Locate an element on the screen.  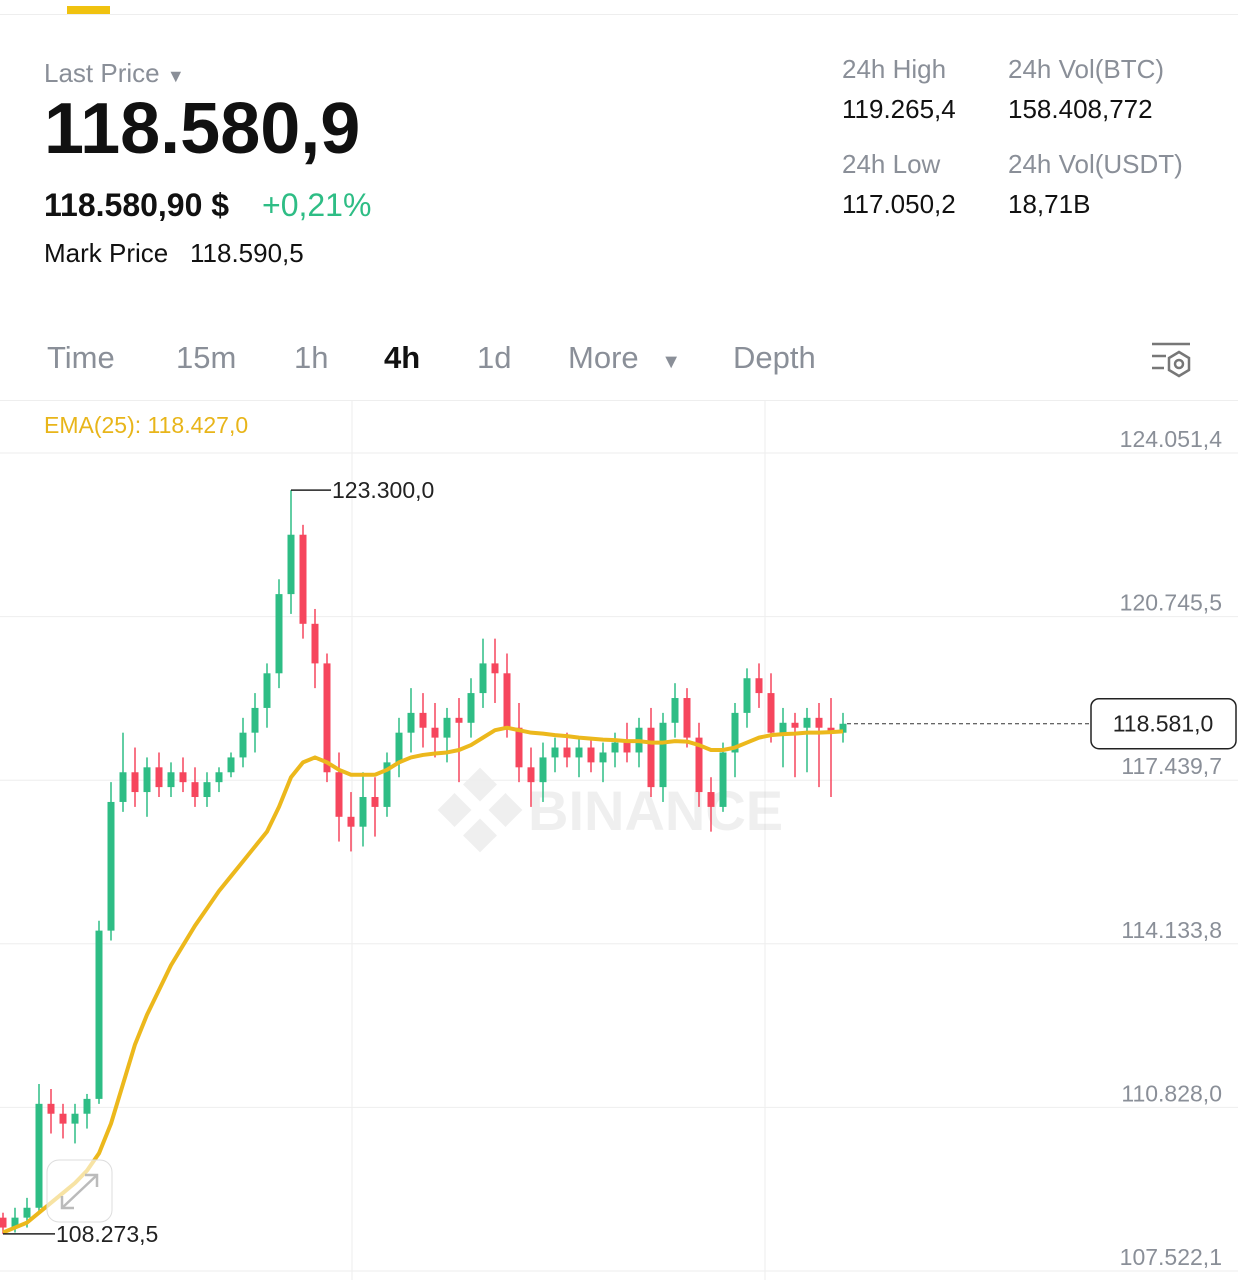
max-label: 123.300,0 is located at coordinates (383, 490).